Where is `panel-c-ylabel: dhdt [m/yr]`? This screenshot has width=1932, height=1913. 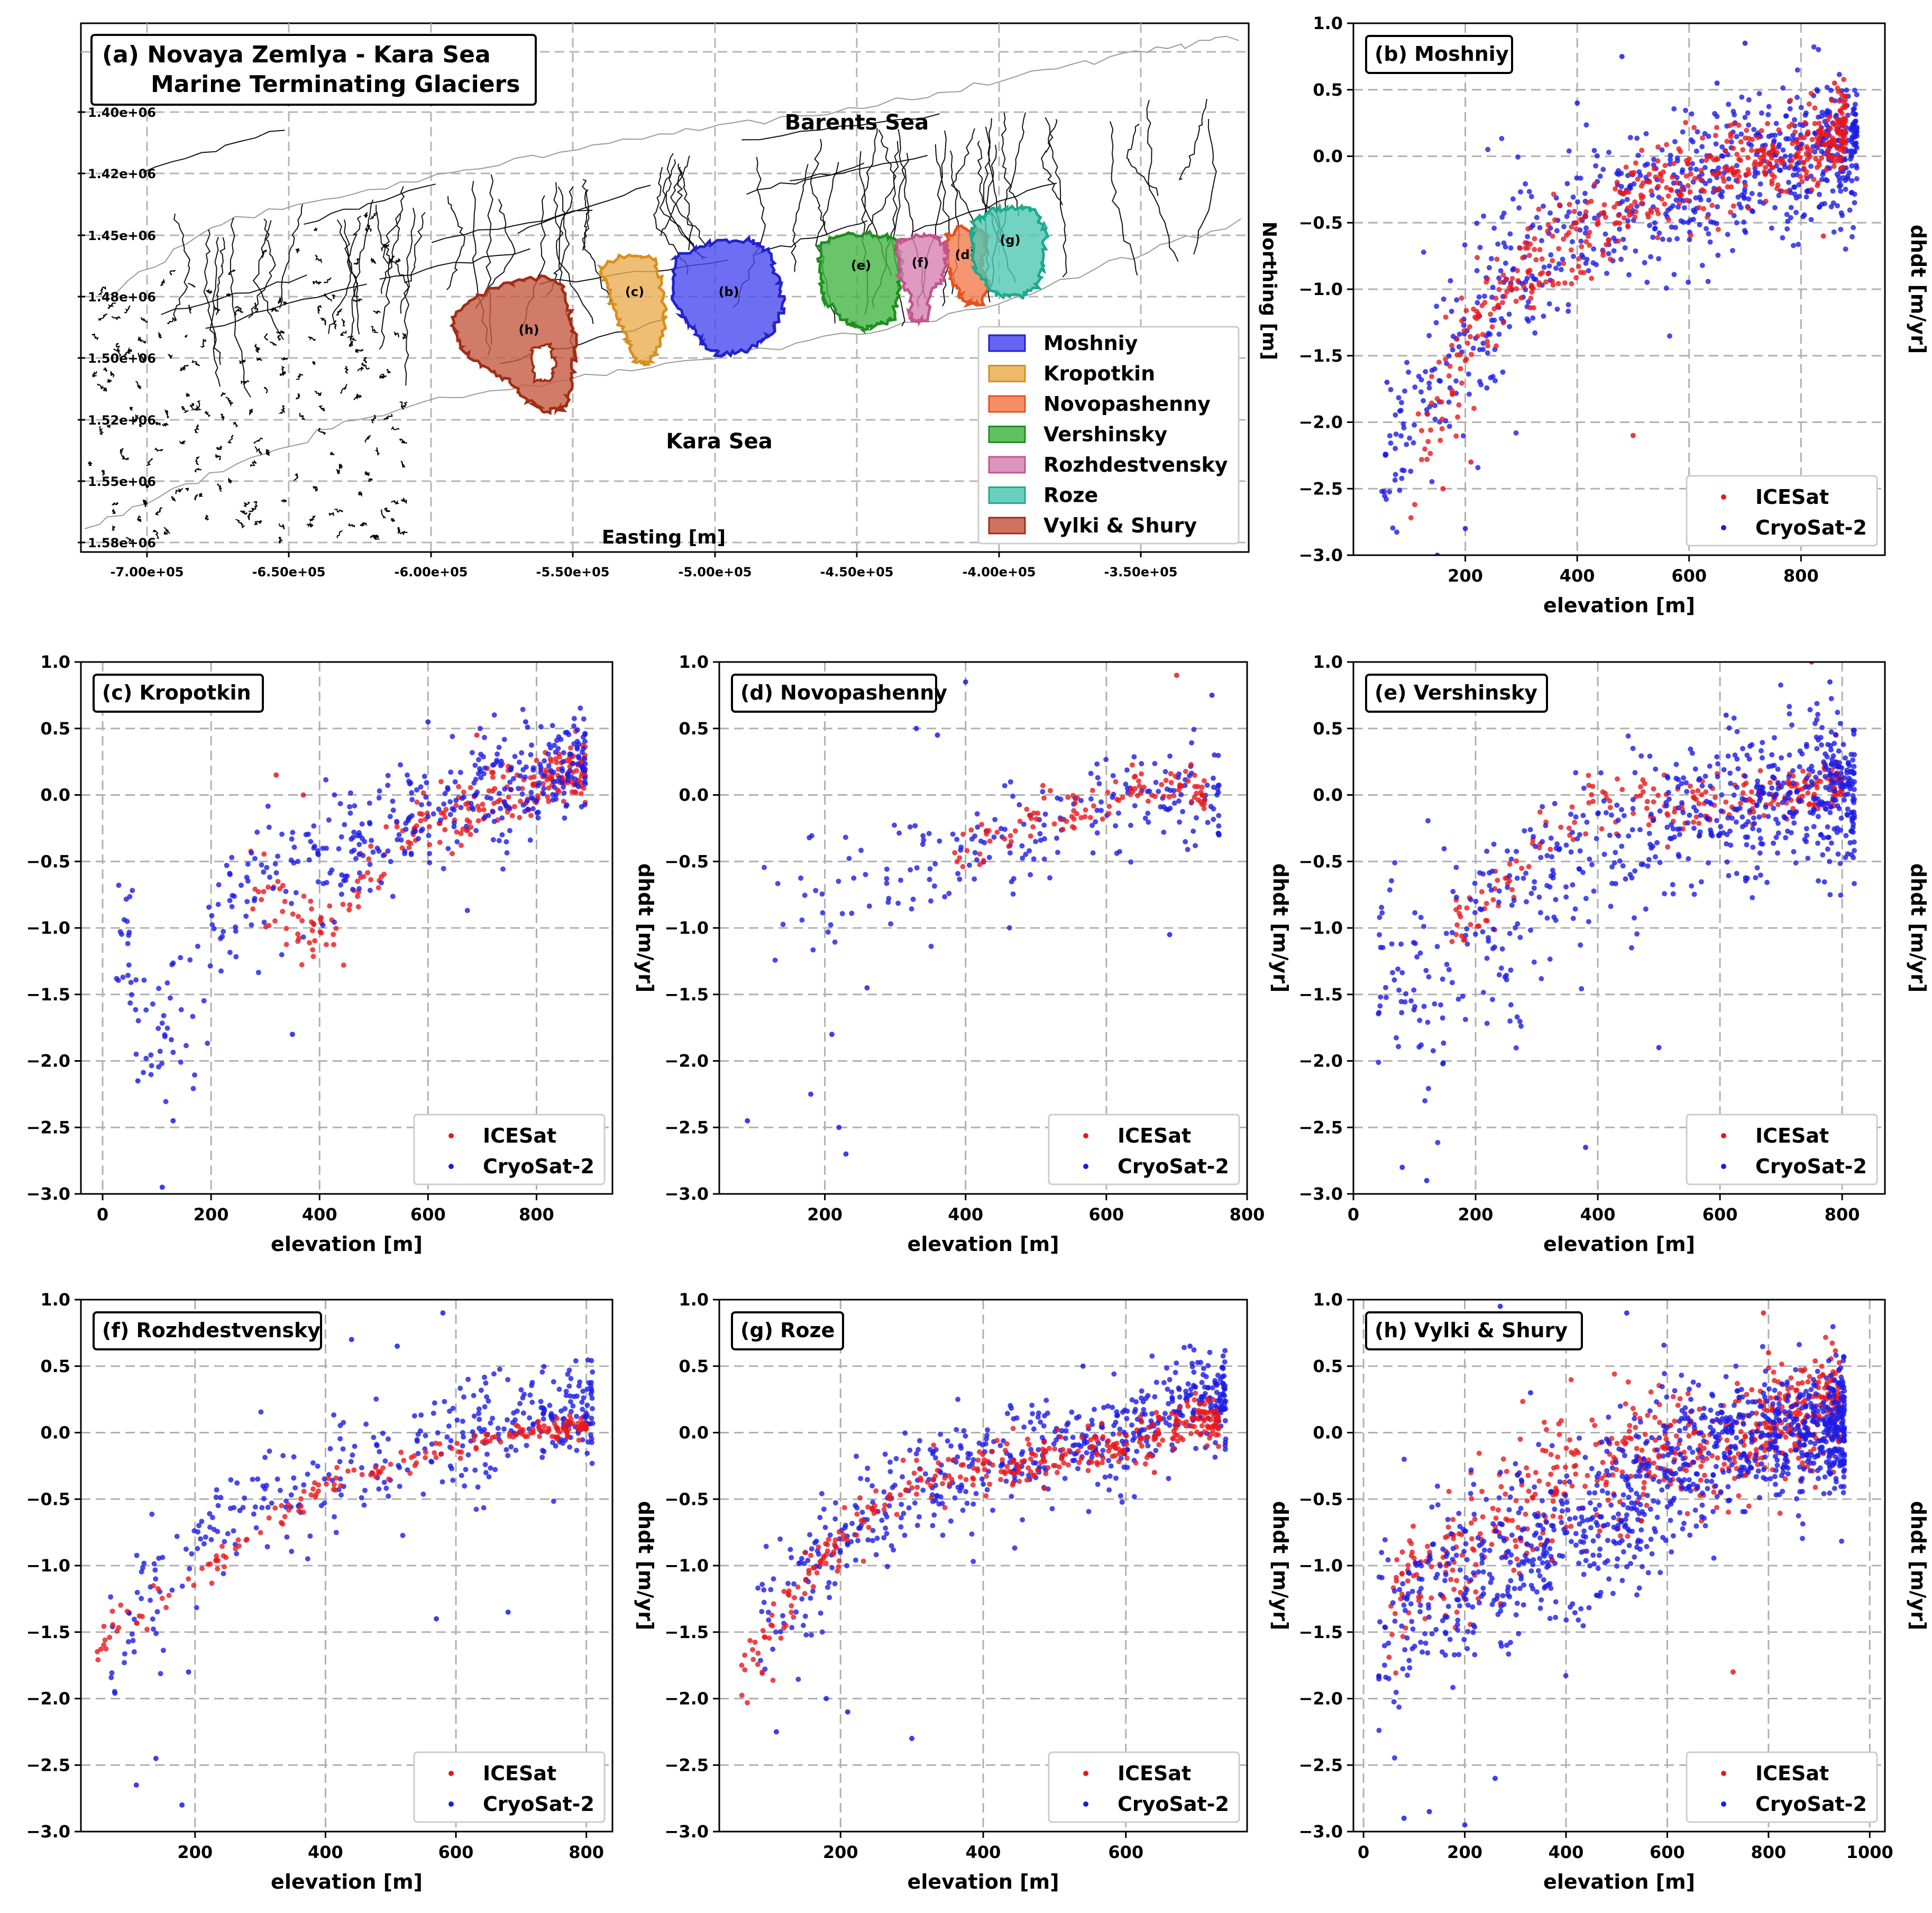 panel-c-ylabel: dhdt [m/yr] is located at coordinates (645, 928).